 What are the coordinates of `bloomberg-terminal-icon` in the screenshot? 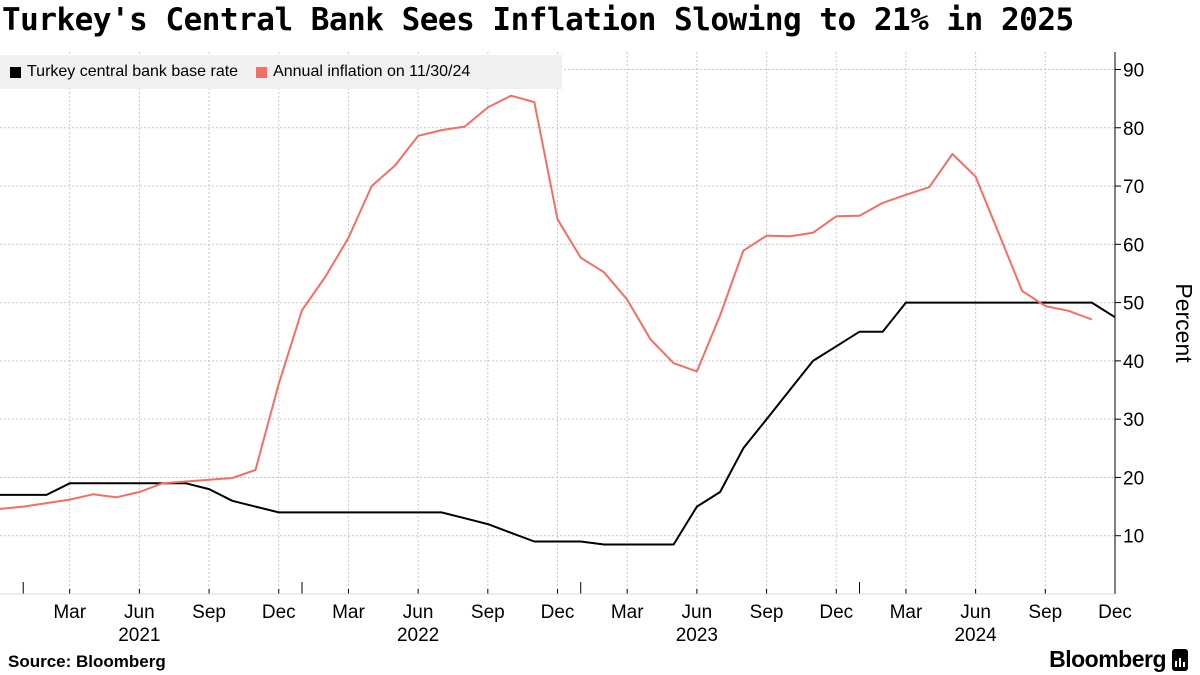 It's located at (1180, 659).